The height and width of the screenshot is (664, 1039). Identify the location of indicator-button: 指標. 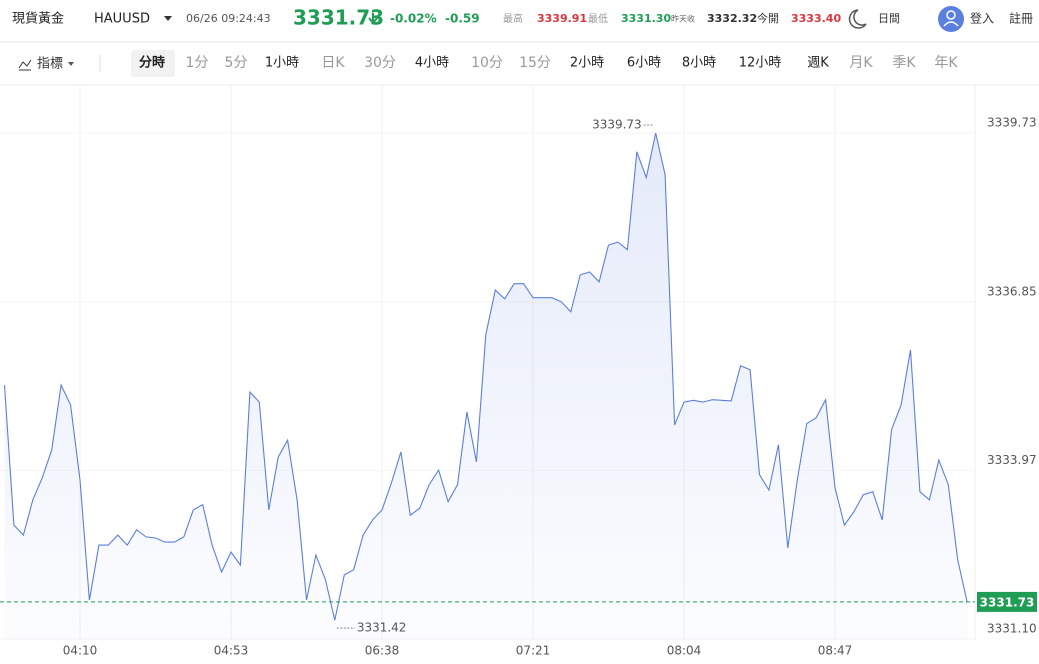
(50, 64).